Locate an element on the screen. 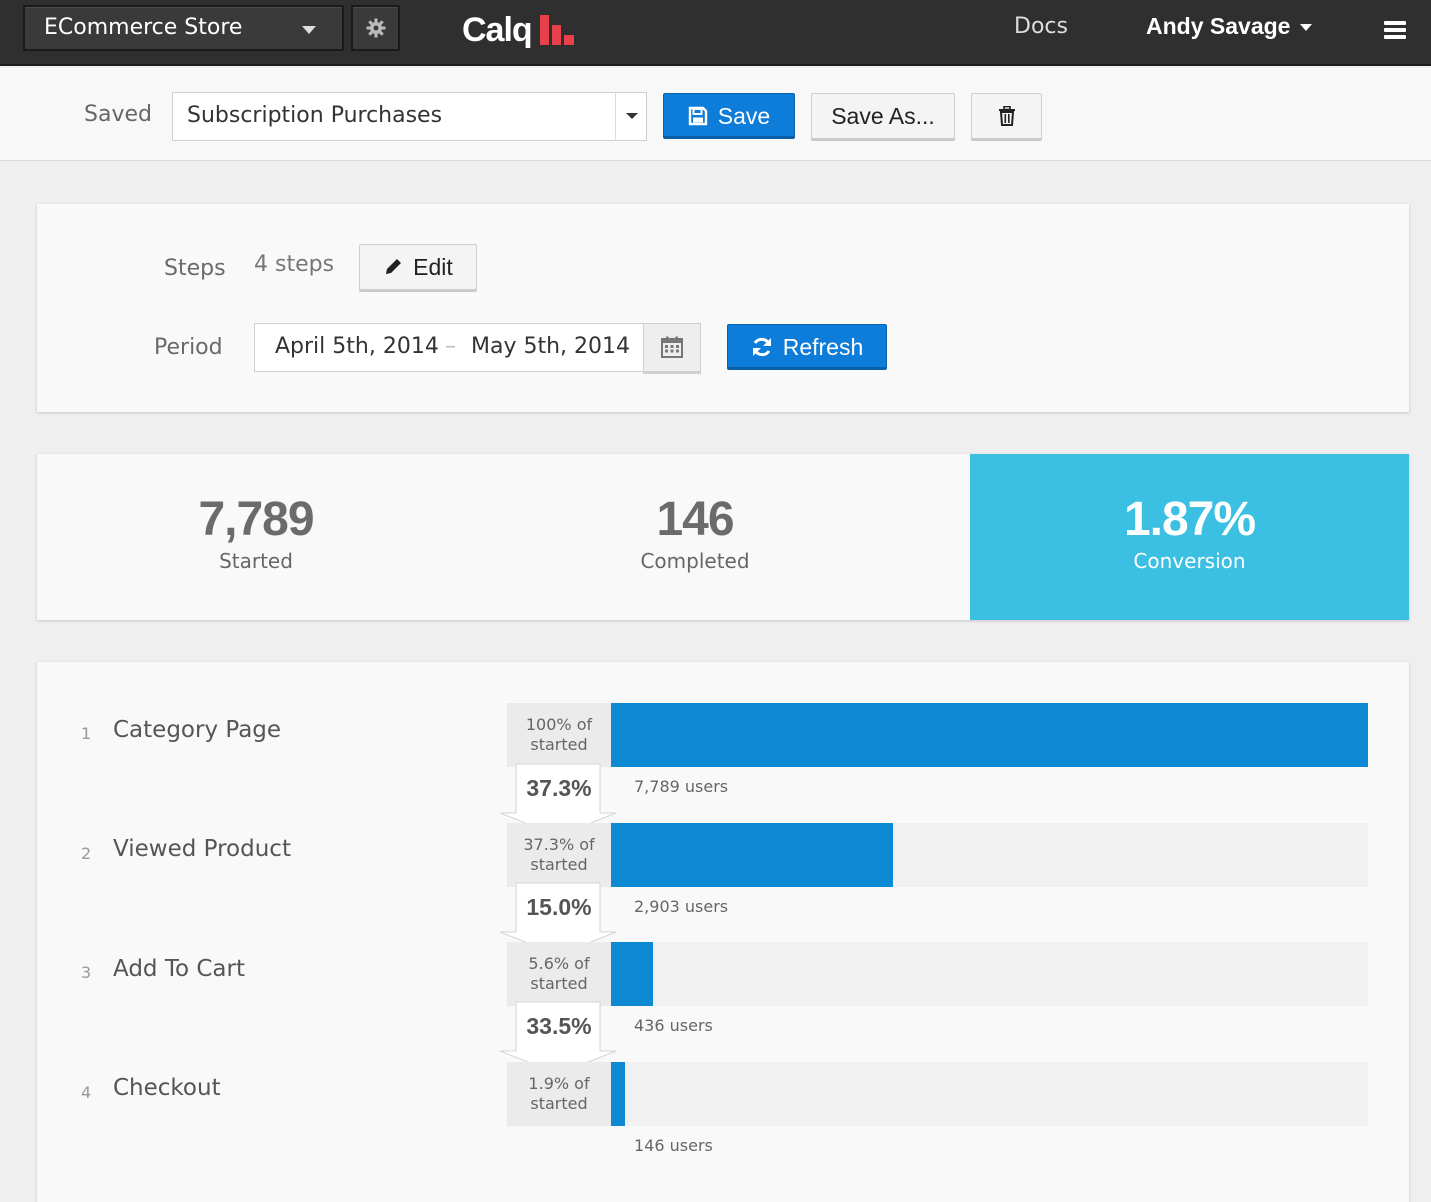 This screenshot has height=1202, width=1431. user-menu: Andy Savage is located at coordinates (1229, 26).